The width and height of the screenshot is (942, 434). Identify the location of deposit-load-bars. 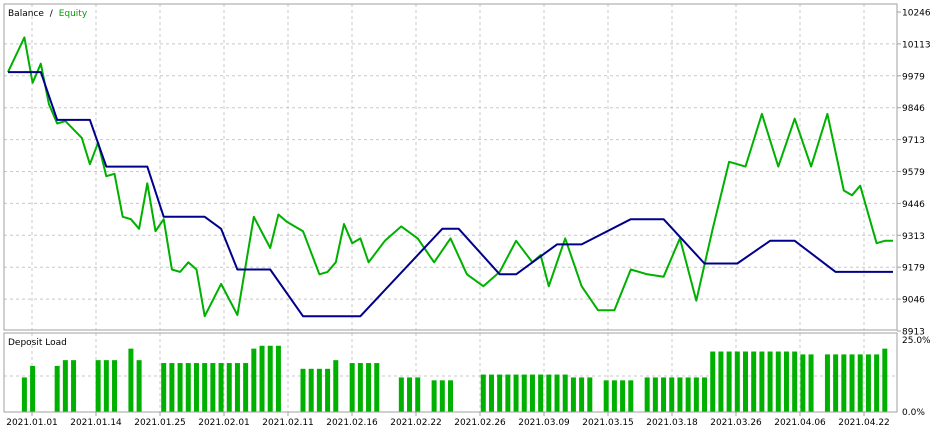
(454, 378).